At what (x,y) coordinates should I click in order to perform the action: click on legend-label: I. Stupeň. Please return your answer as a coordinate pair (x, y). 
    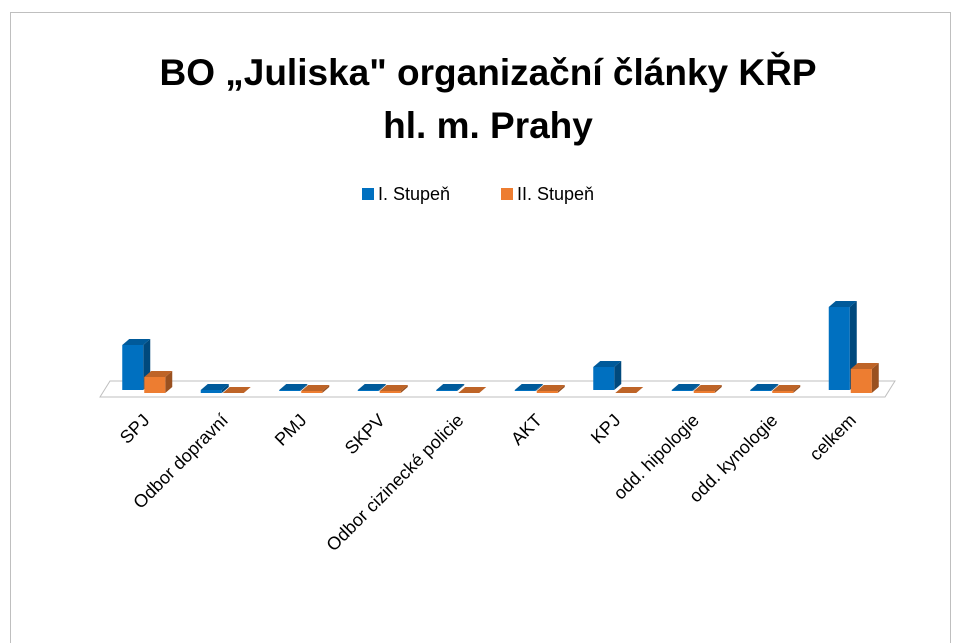
    Looking at the image, I should click on (414, 194).